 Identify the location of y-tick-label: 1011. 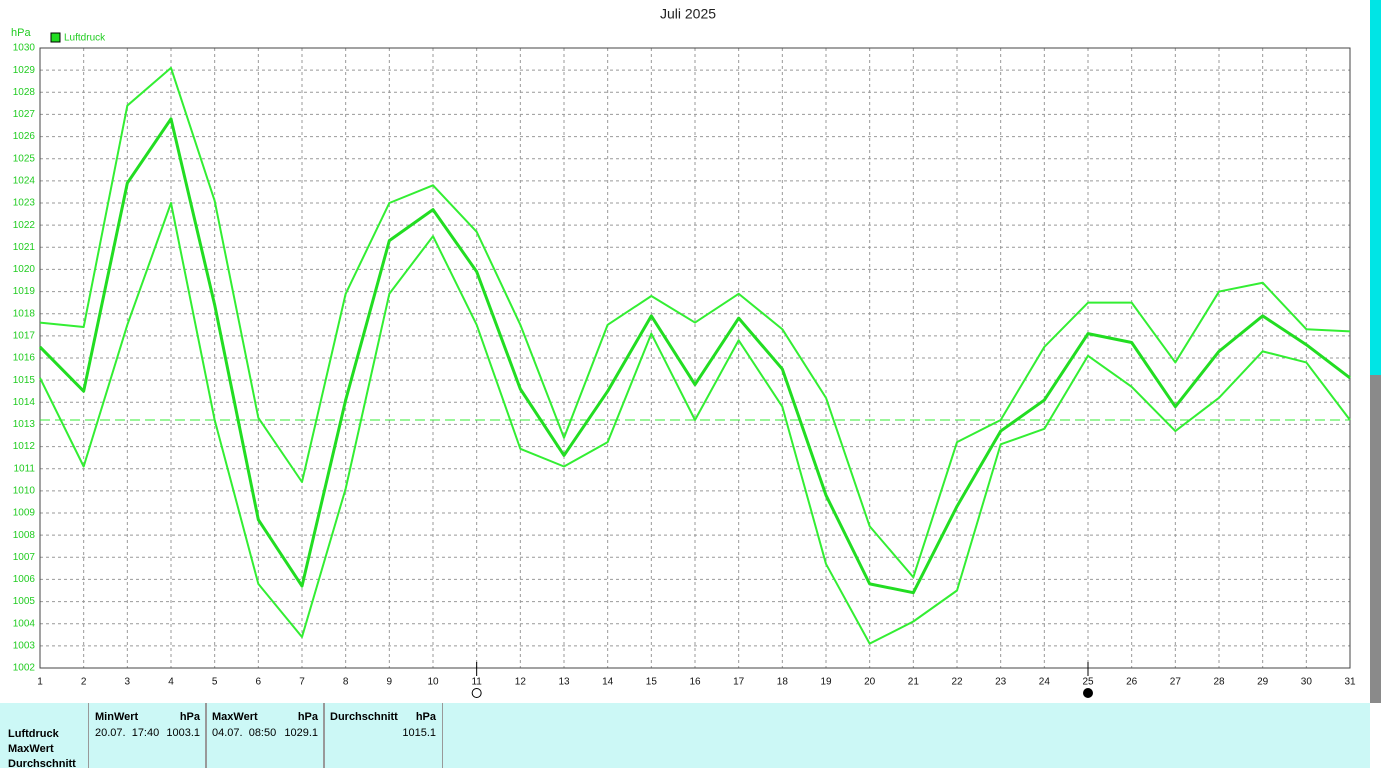
(24, 468).